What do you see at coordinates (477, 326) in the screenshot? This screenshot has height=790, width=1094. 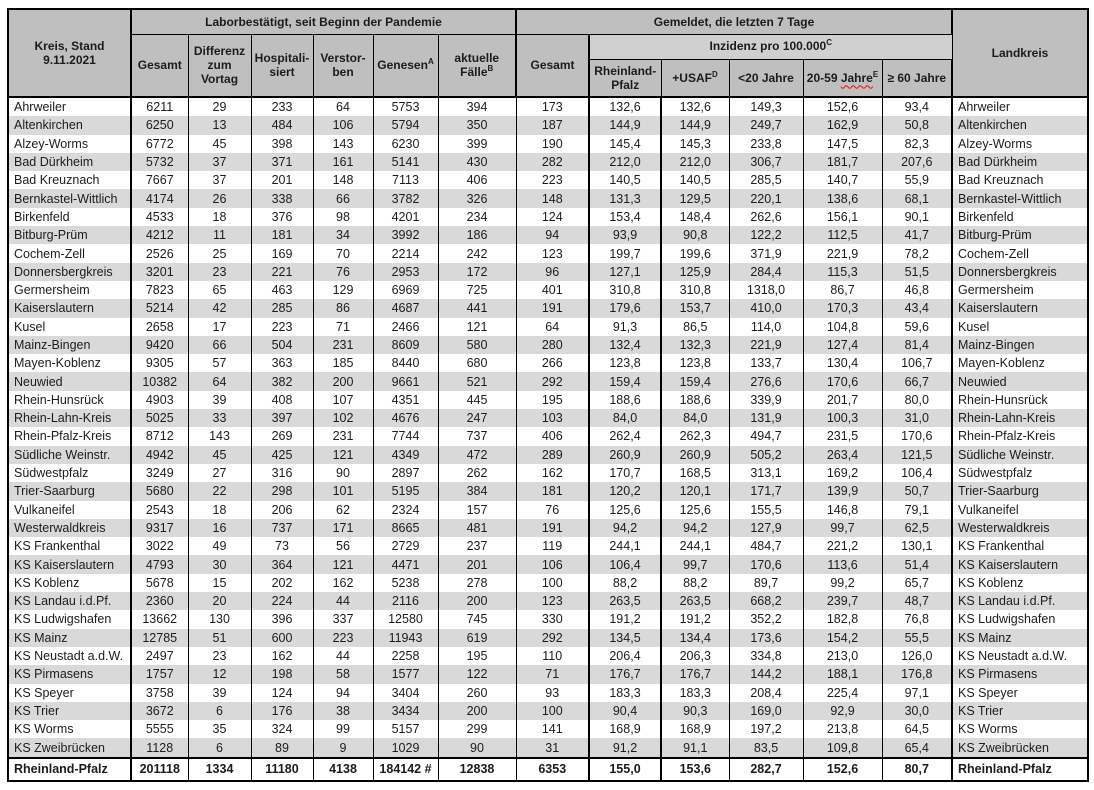 I see `value-cell: 121` at bounding box center [477, 326].